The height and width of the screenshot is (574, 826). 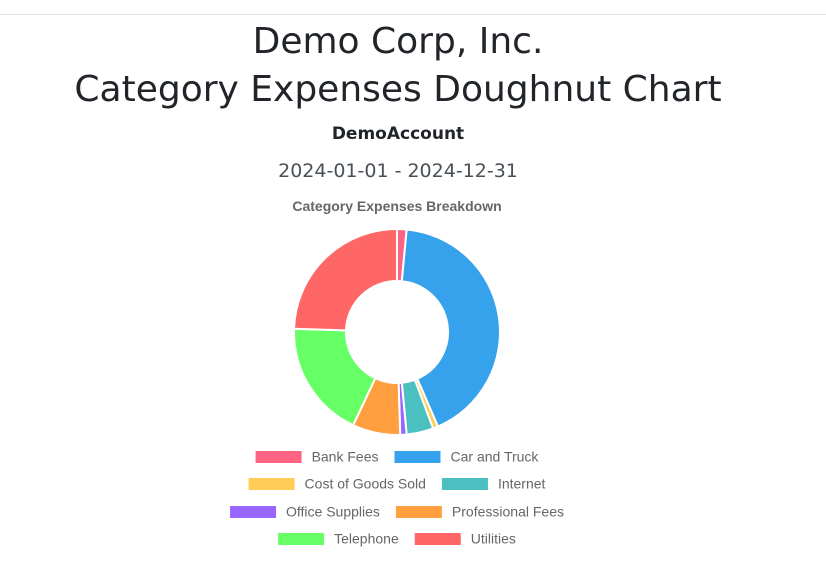 I want to click on date-range: 2024-01-01 - 2024-12-31, so click(x=398, y=171).